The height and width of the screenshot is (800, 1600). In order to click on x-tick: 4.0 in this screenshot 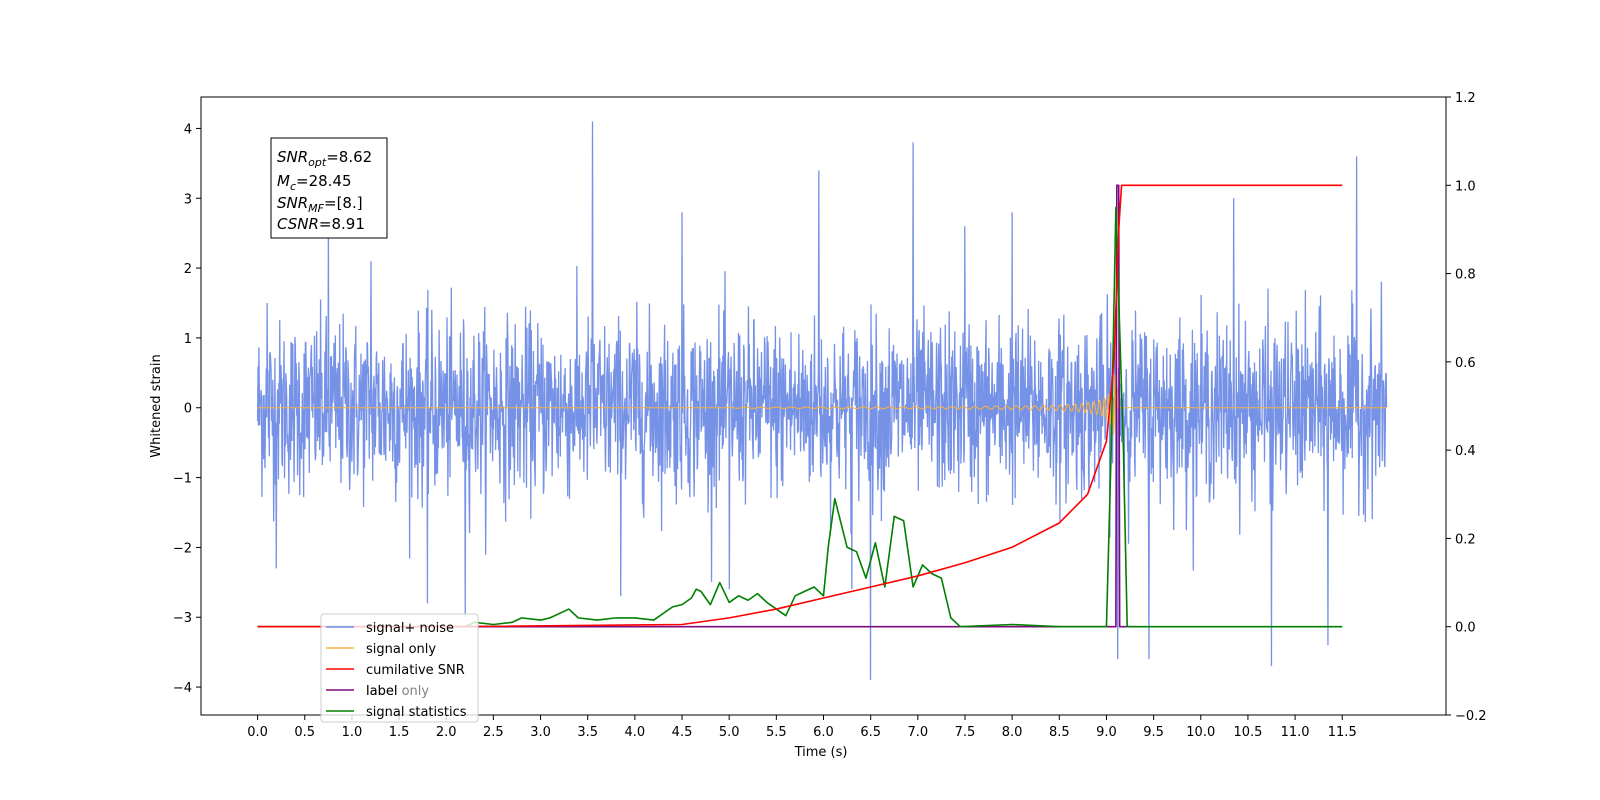, I will do `click(635, 727)`.